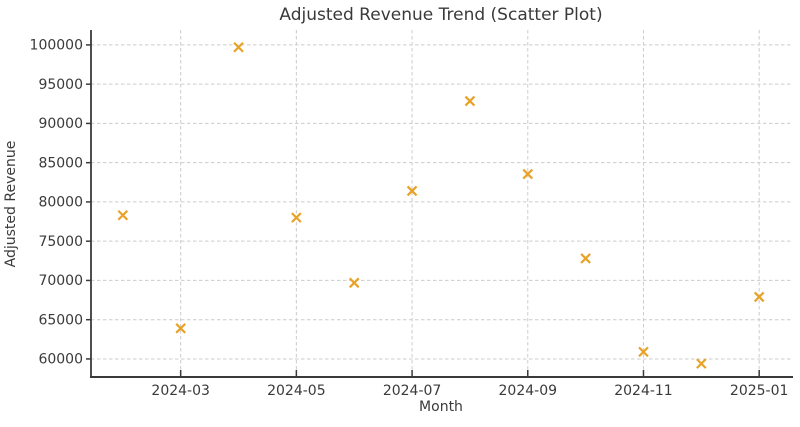 This screenshot has width=800, height=427. I want to click on y-tick-label: 70000, so click(60, 281).